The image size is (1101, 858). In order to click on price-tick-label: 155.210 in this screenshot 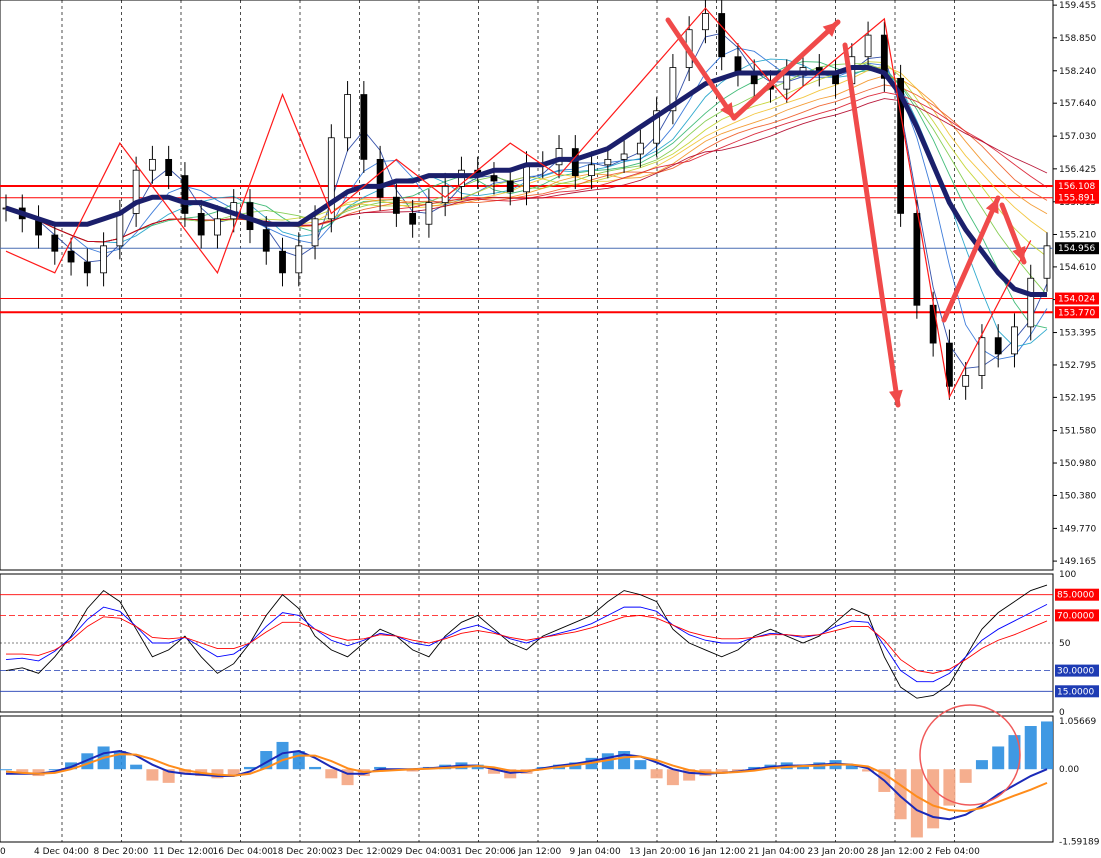, I will do `click(1077, 235)`.